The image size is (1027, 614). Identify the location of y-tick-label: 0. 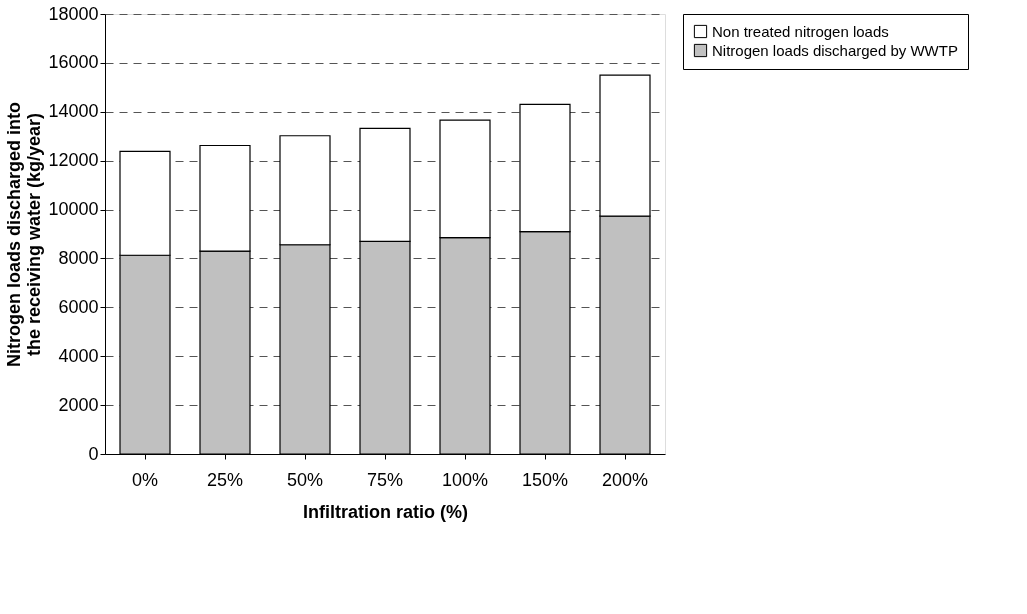
(93, 453).